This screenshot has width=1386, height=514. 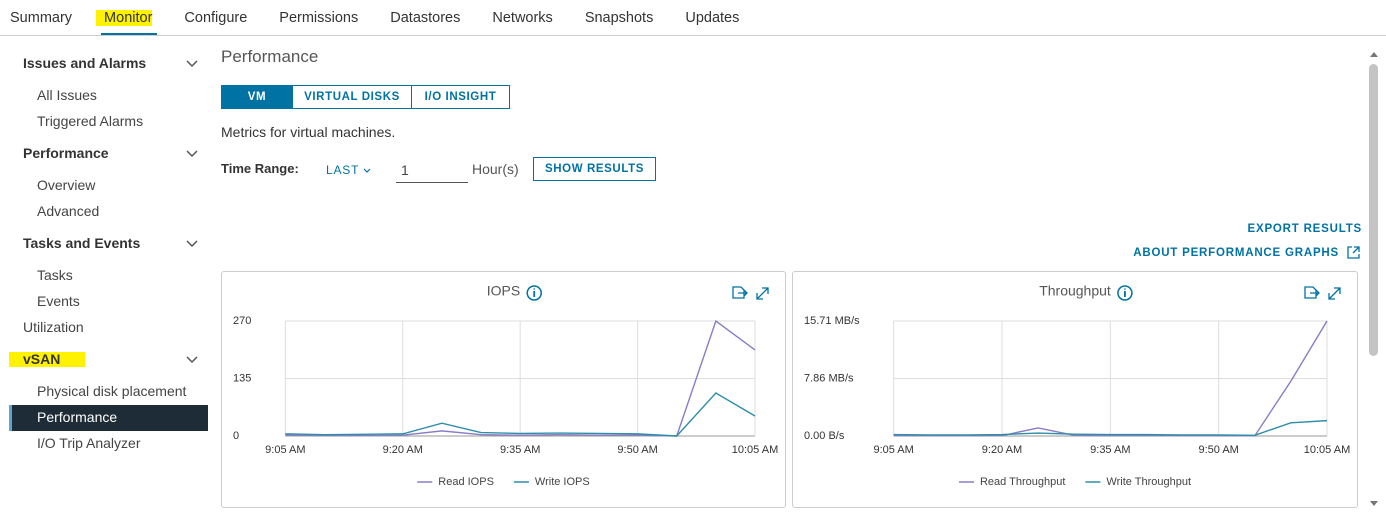 I want to click on chart-title: IOPS, so click(x=503, y=291).